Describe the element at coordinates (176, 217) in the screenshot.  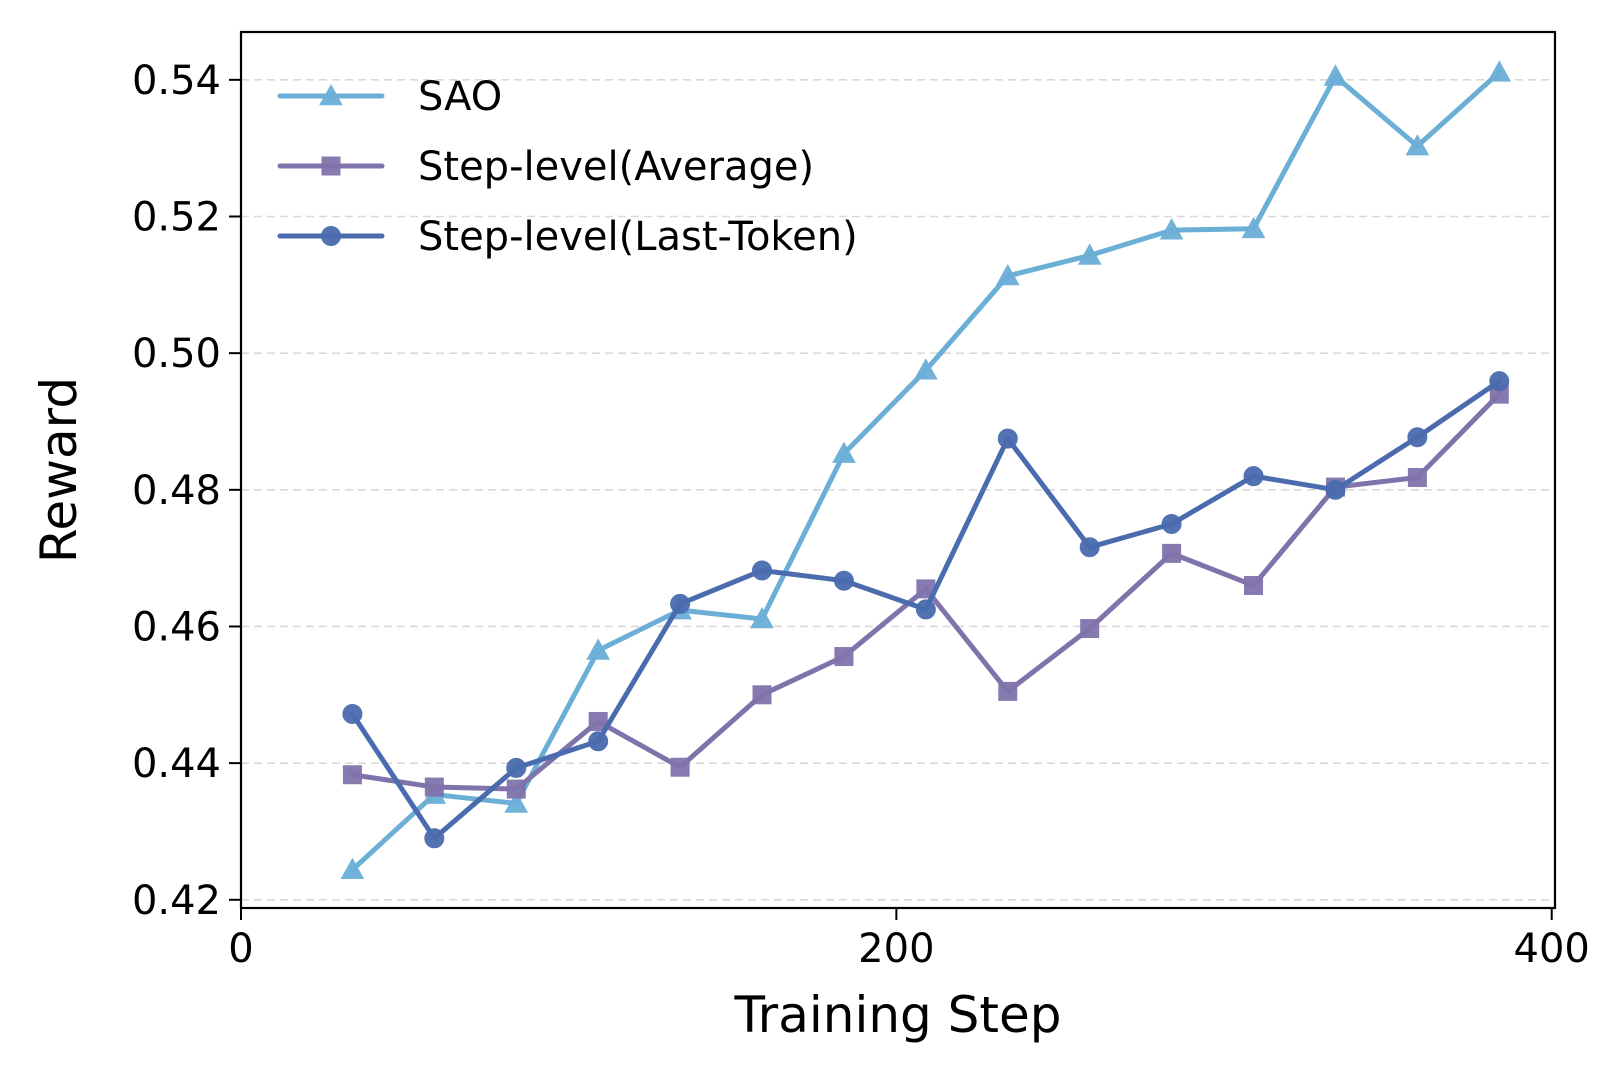
I see `y-tick-label: 0.52` at that location.